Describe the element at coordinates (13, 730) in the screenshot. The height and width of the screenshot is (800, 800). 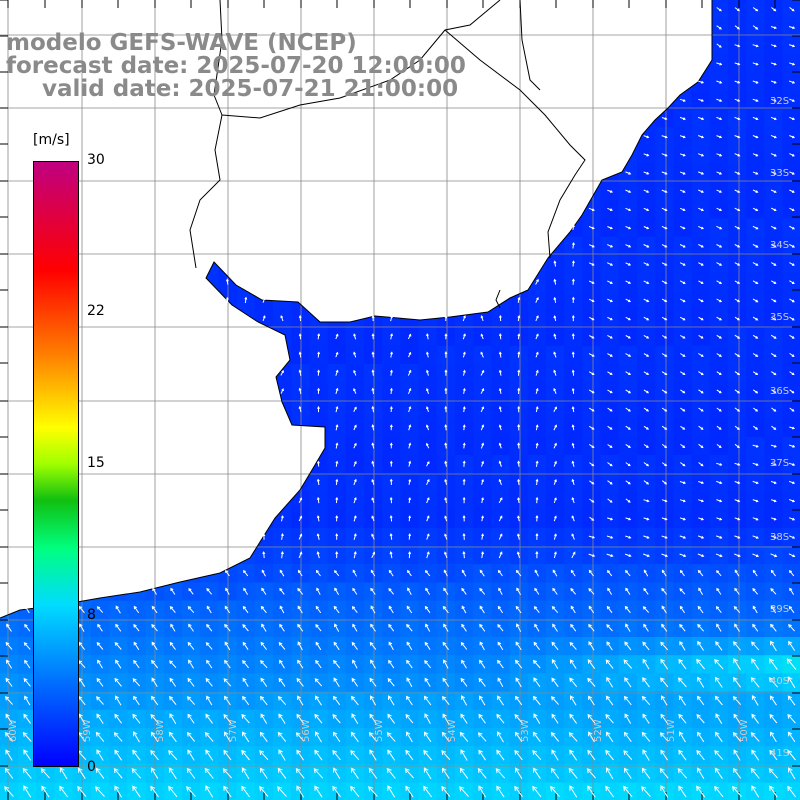
I see `lon-label-60w: 60W` at that location.